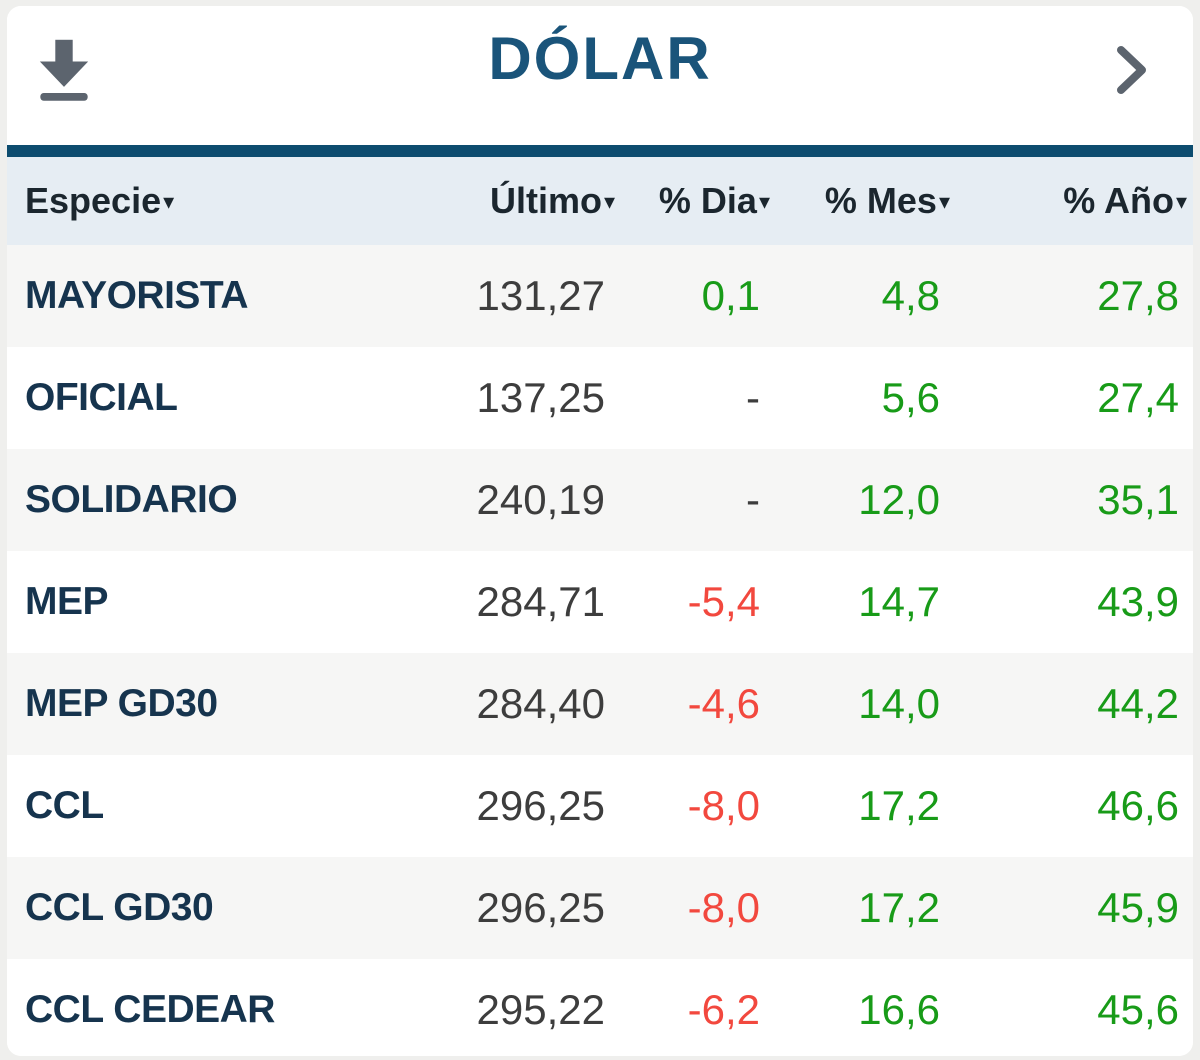 Image resolution: width=1200 pixels, height=1060 pixels. What do you see at coordinates (910, 295) in the screenshot?
I see `pct-mes-value: 4,8` at bounding box center [910, 295].